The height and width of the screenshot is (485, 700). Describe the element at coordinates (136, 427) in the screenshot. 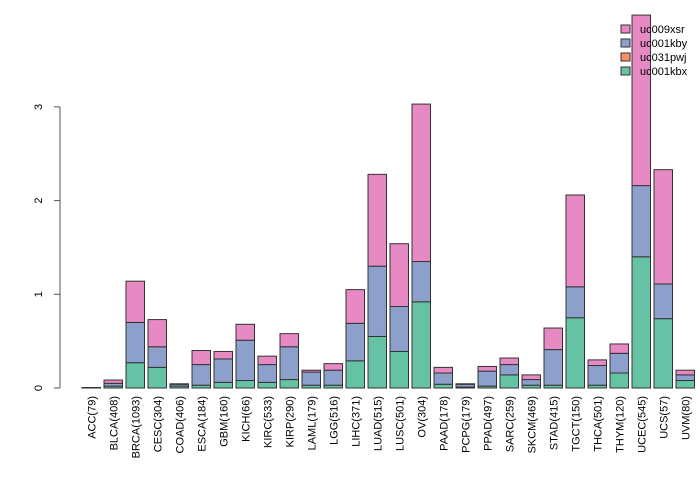

I see `x-tick-label: BRCA(1093)` at that location.